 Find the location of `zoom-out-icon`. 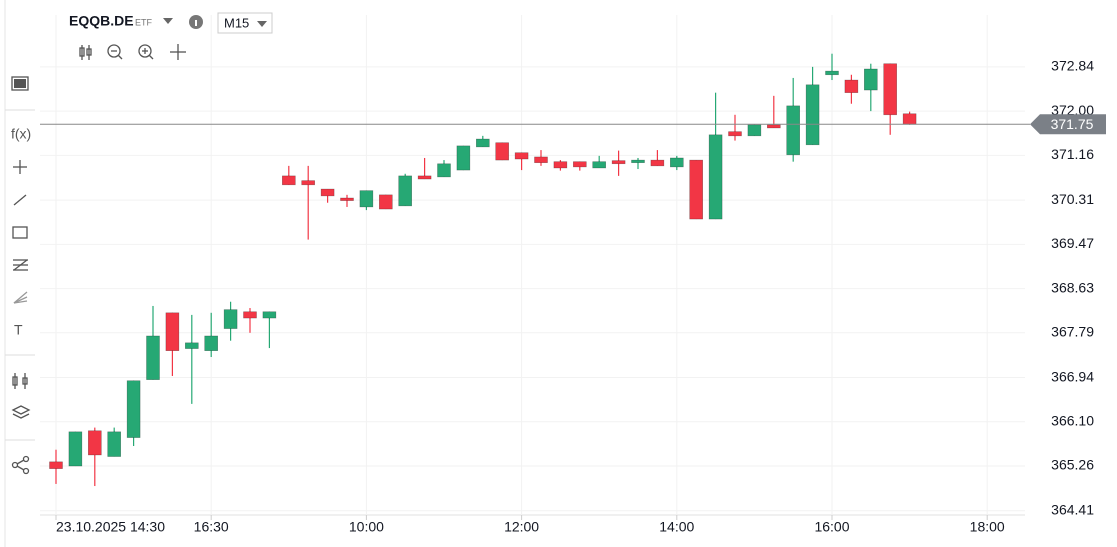

zoom-out-icon is located at coordinates (115, 52).